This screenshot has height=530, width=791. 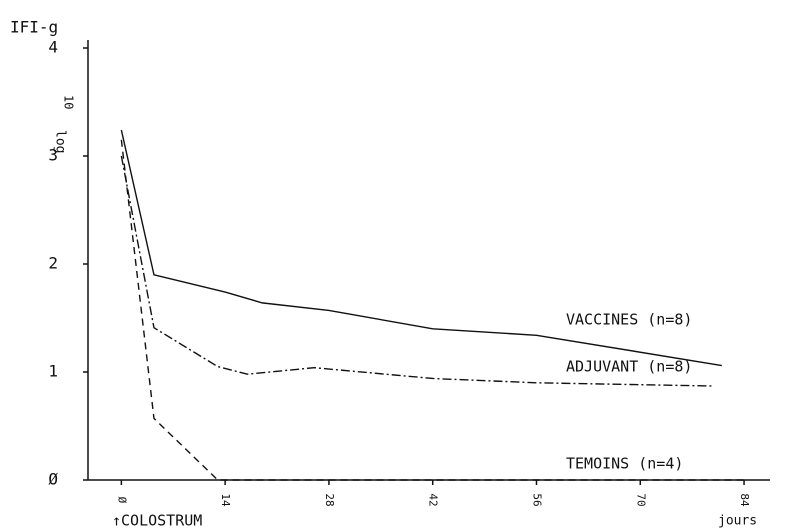 What do you see at coordinates (121, 500) in the screenshot?
I see `x-tick-label: Ø` at bounding box center [121, 500].